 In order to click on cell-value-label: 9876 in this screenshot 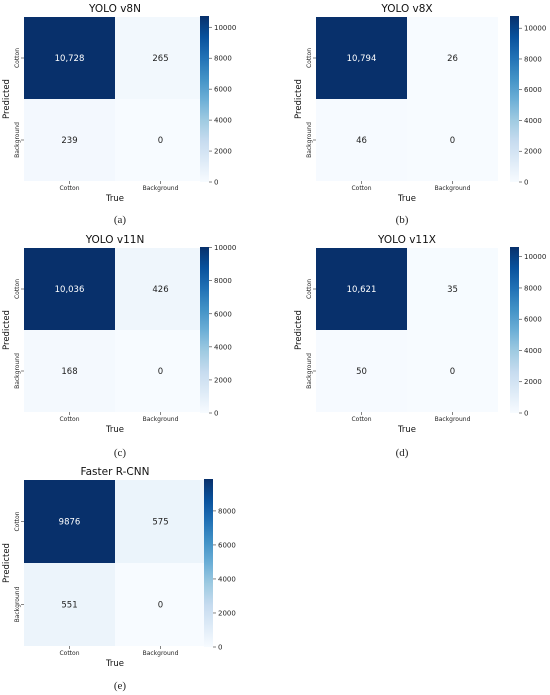, I will do `click(70, 523)`.